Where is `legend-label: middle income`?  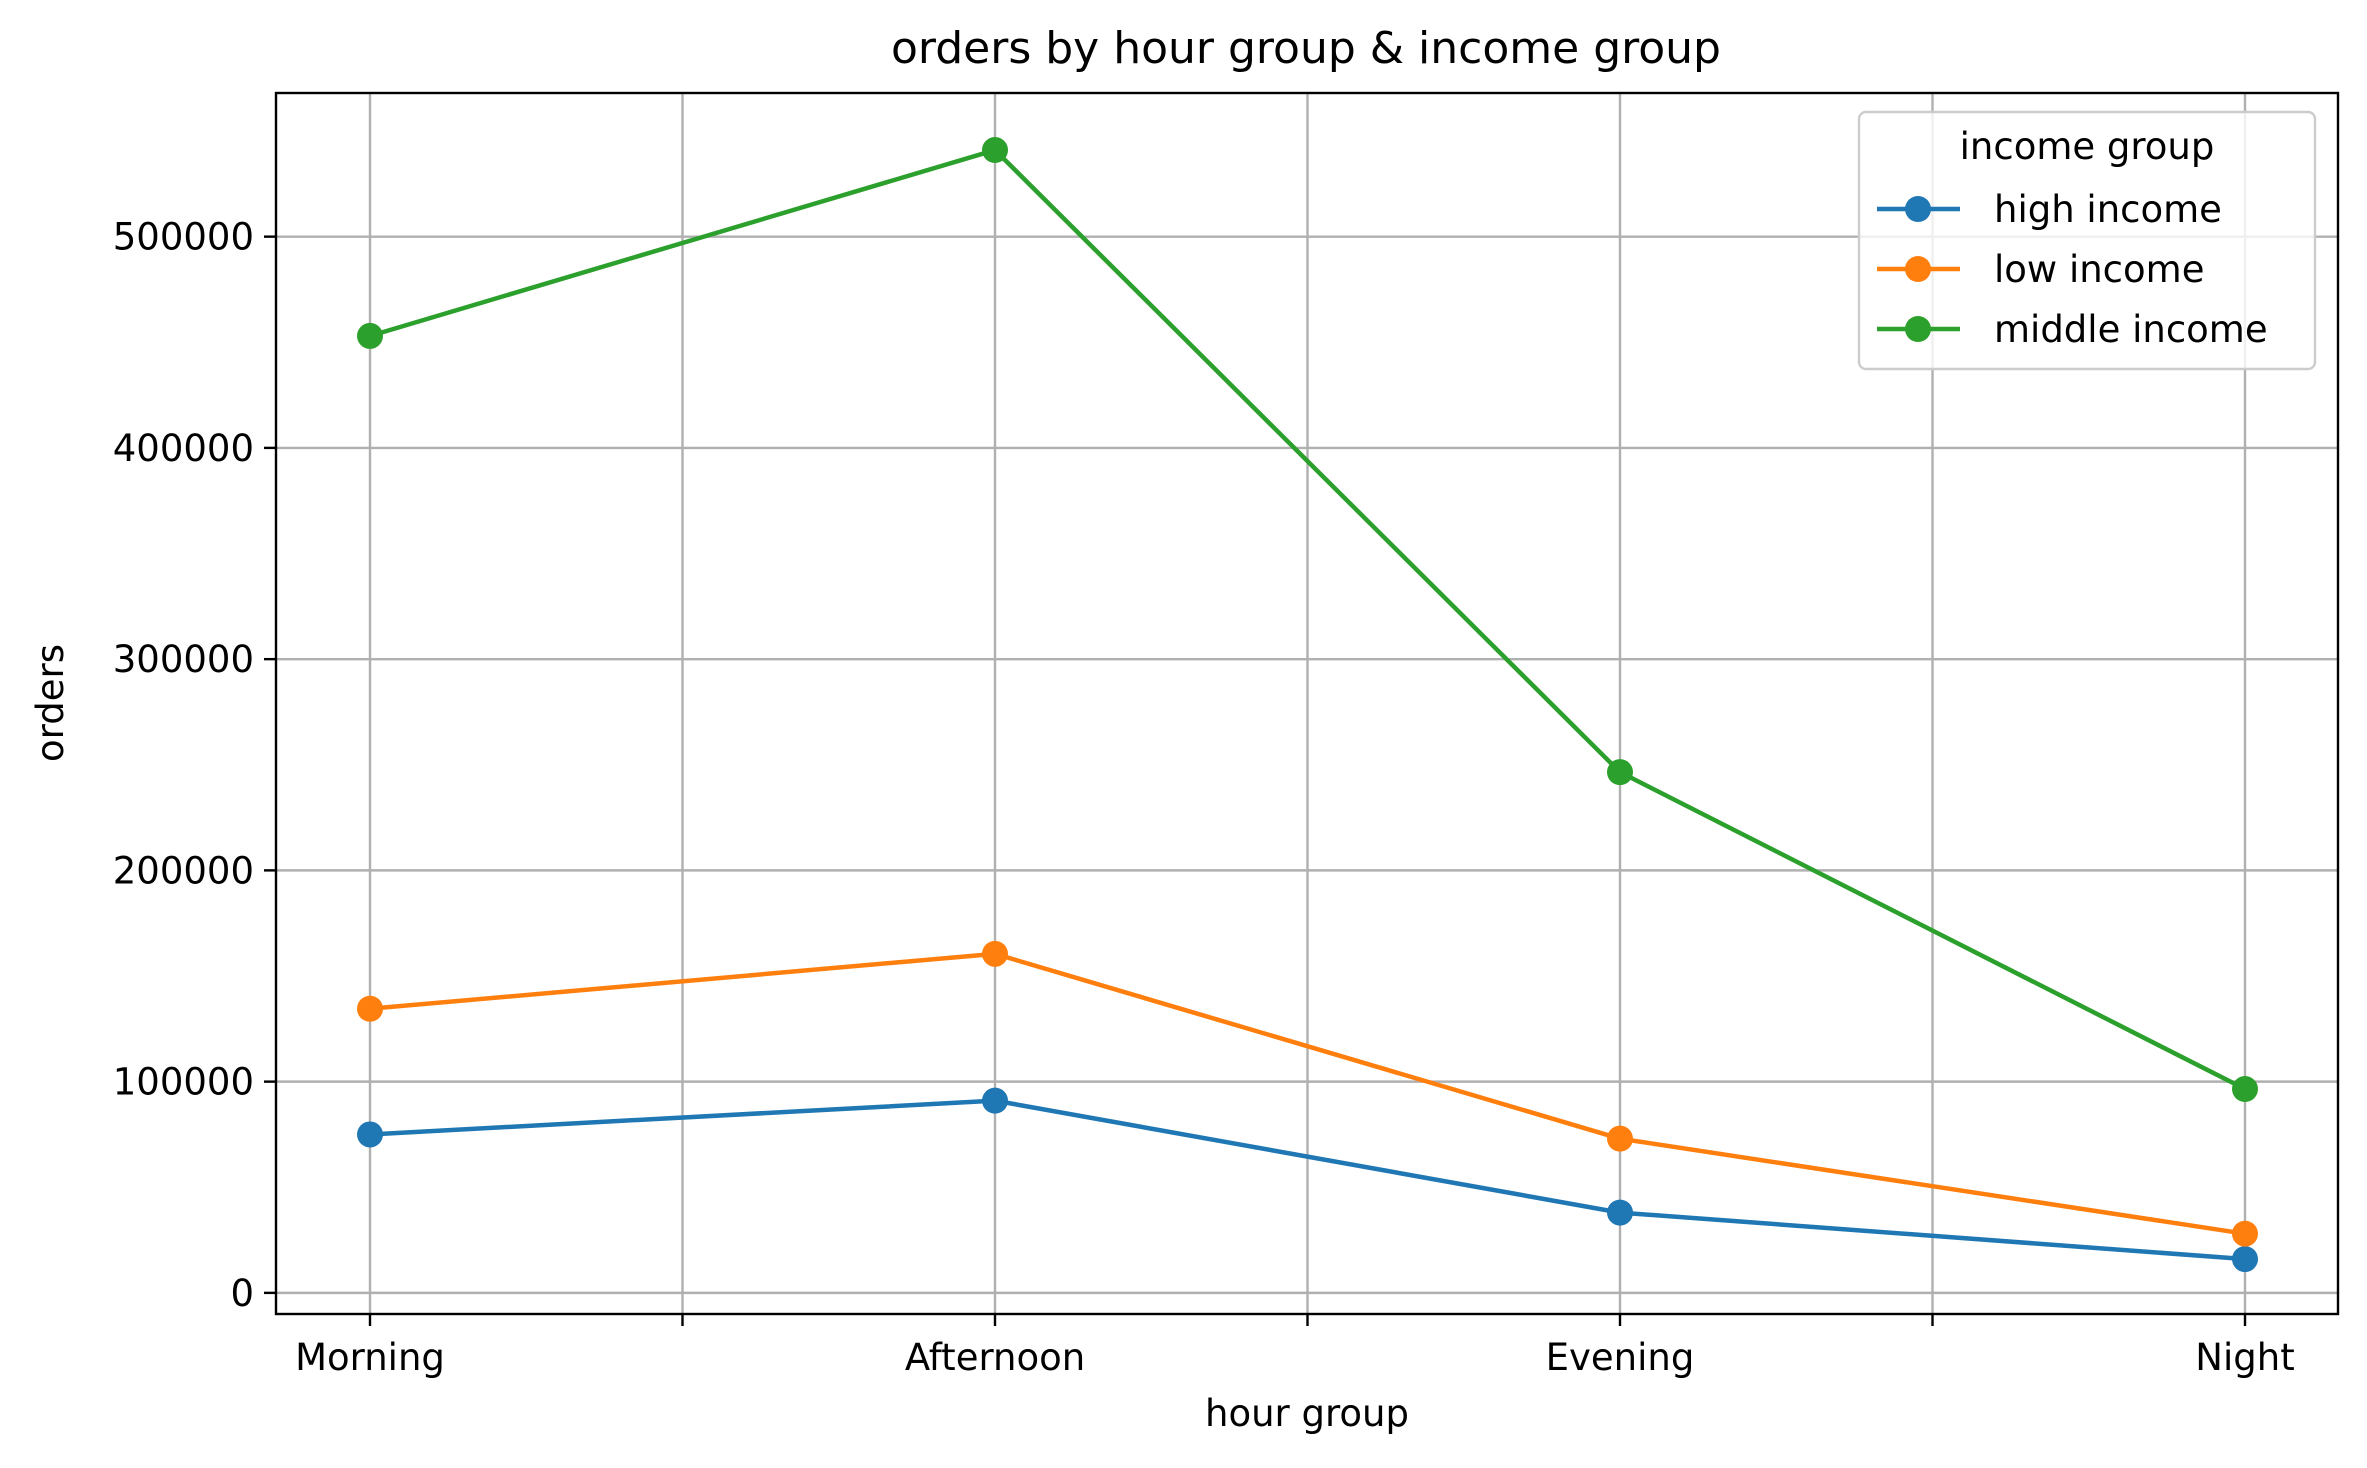 legend-label: middle income is located at coordinates (2131, 329).